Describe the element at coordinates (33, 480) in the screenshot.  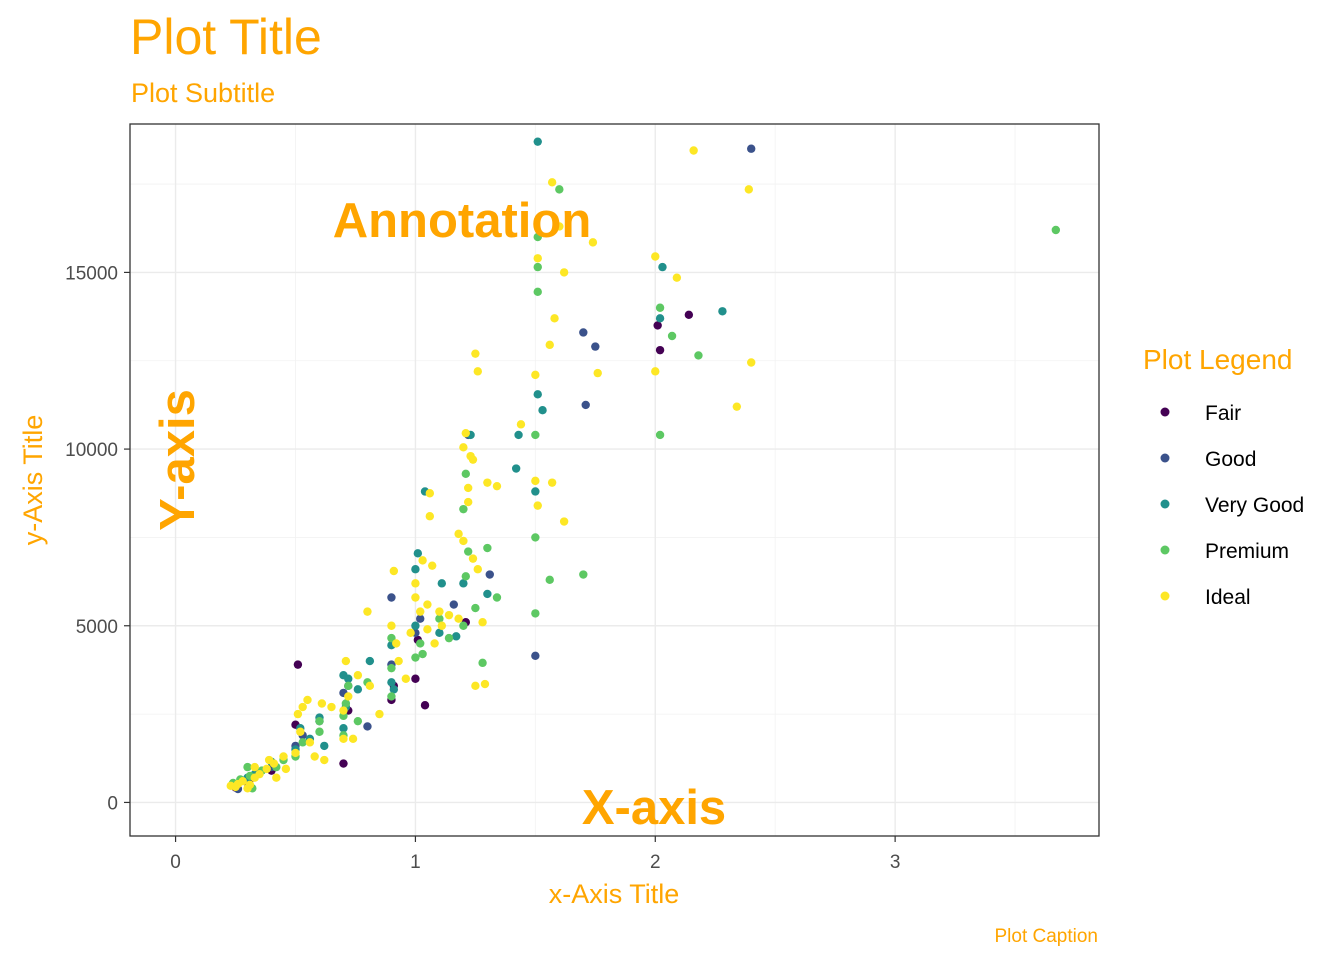
I see `y-axis-title: y-Axis Title` at that location.